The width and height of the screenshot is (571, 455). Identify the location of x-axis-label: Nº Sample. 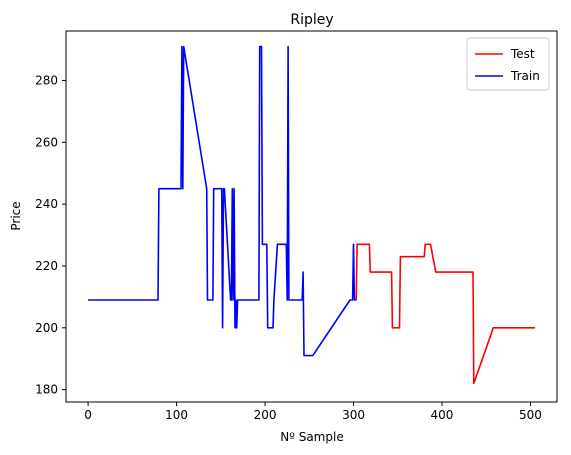
(311, 437).